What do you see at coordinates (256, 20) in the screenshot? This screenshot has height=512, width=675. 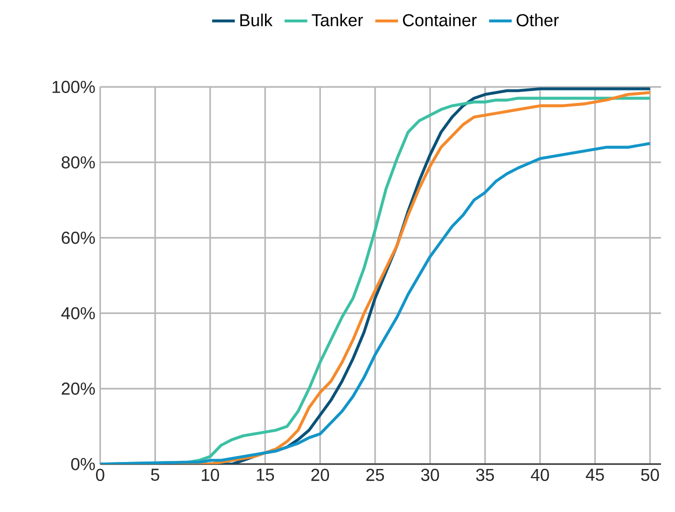 I see `legend-label: Bulk` at bounding box center [256, 20].